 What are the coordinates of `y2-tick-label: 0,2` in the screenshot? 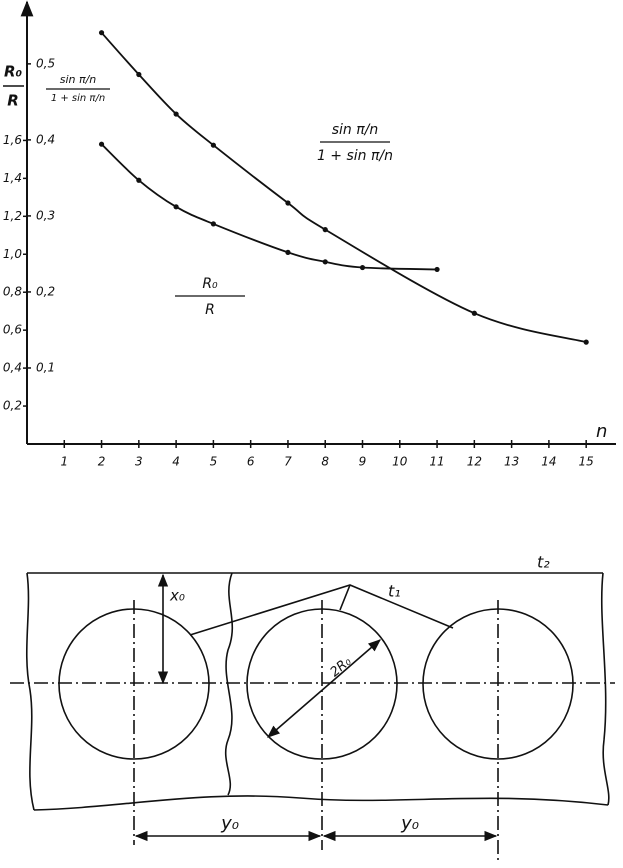 It's located at (45, 291).